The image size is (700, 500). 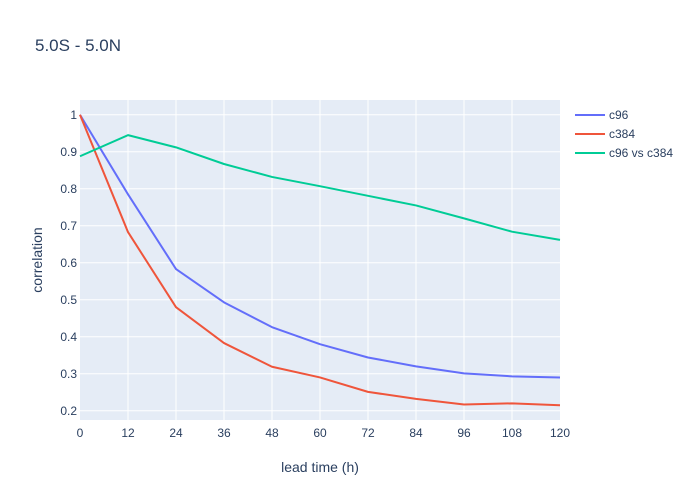 I want to click on x-tick-label: 120, so click(x=560, y=433).